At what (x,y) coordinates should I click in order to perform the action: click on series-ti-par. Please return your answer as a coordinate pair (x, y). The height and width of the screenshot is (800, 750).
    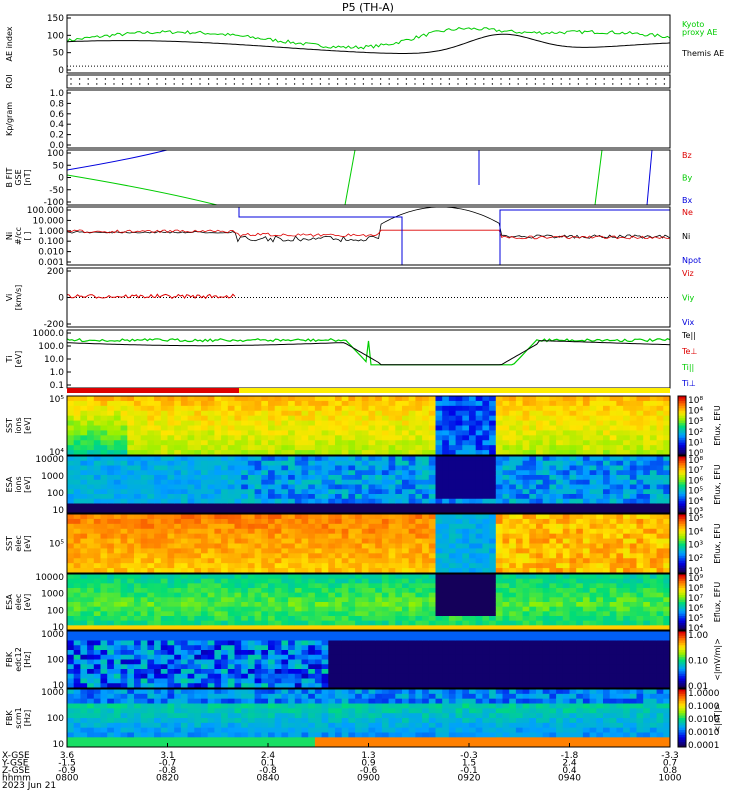
    Looking at the image, I should click on (368, 351).